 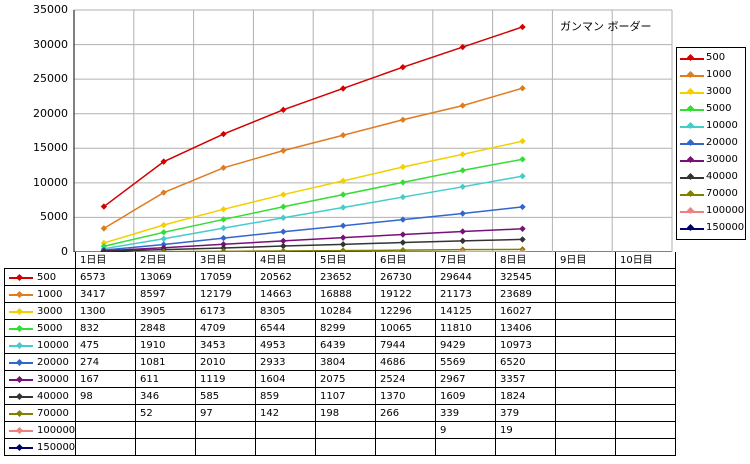 What do you see at coordinates (53, 362) in the screenshot?
I see `row-label: 20000` at bounding box center [53, 362].